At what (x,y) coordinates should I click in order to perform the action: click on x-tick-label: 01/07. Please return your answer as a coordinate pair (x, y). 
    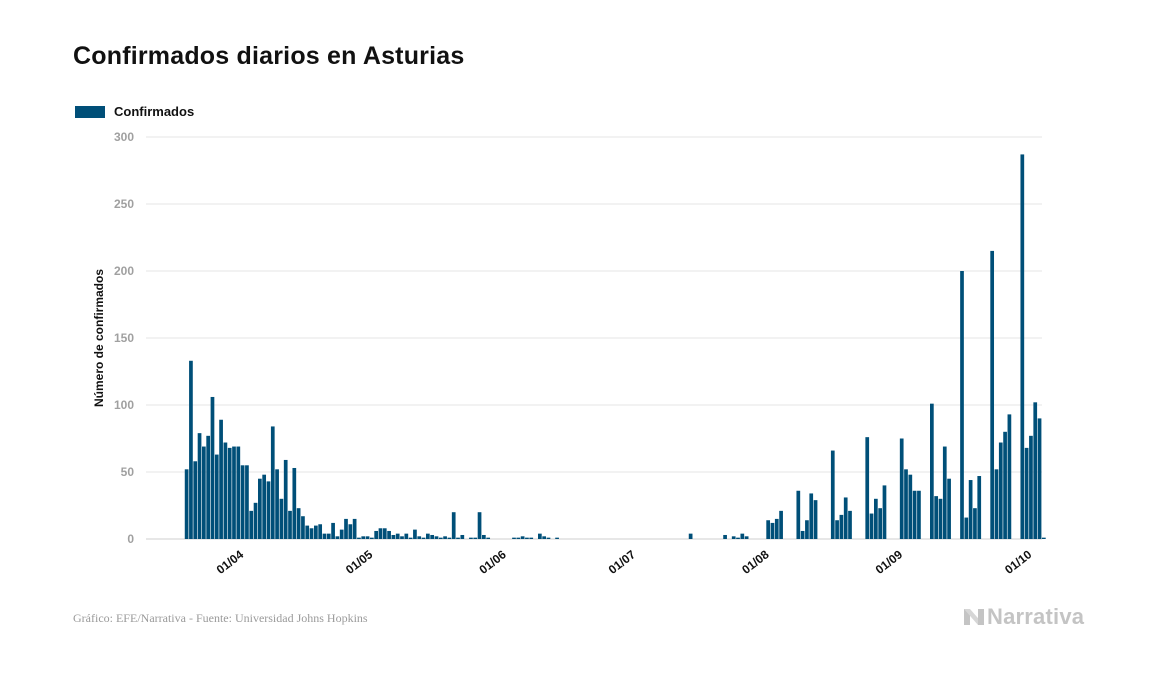
    Looking at the image, I should click on (622, 562).